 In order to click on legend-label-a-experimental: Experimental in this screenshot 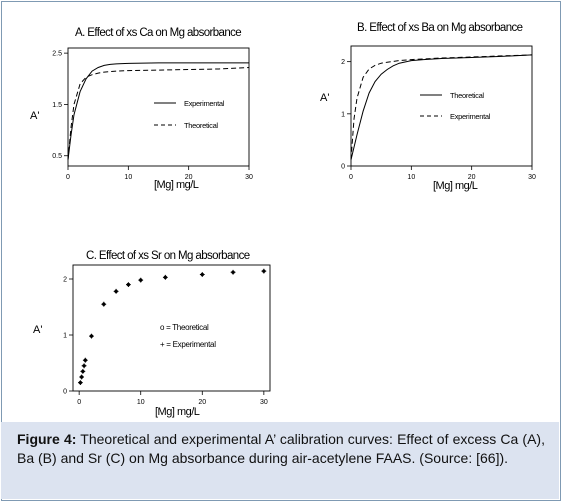, I will do `click(204, 103)`.